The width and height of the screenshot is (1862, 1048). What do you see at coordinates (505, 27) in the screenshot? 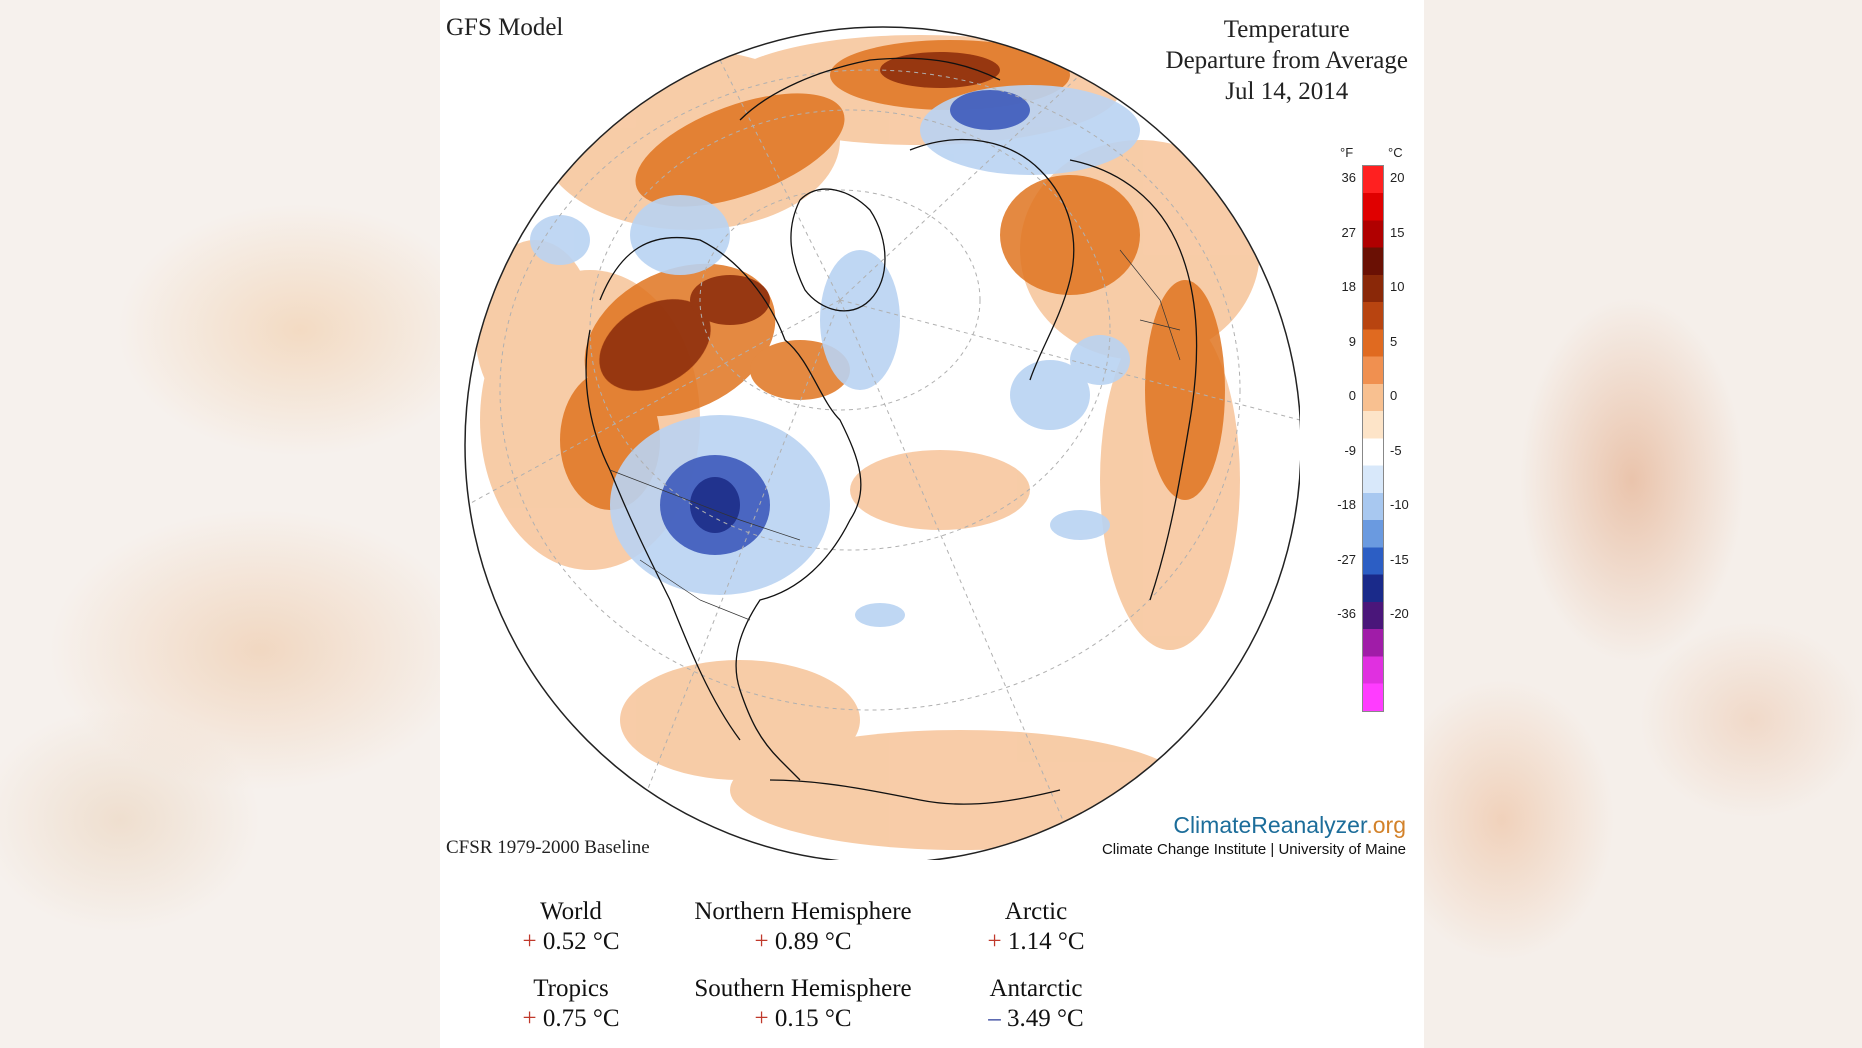
I see `model-label: GFS Model` at bounding box center [505, 27].